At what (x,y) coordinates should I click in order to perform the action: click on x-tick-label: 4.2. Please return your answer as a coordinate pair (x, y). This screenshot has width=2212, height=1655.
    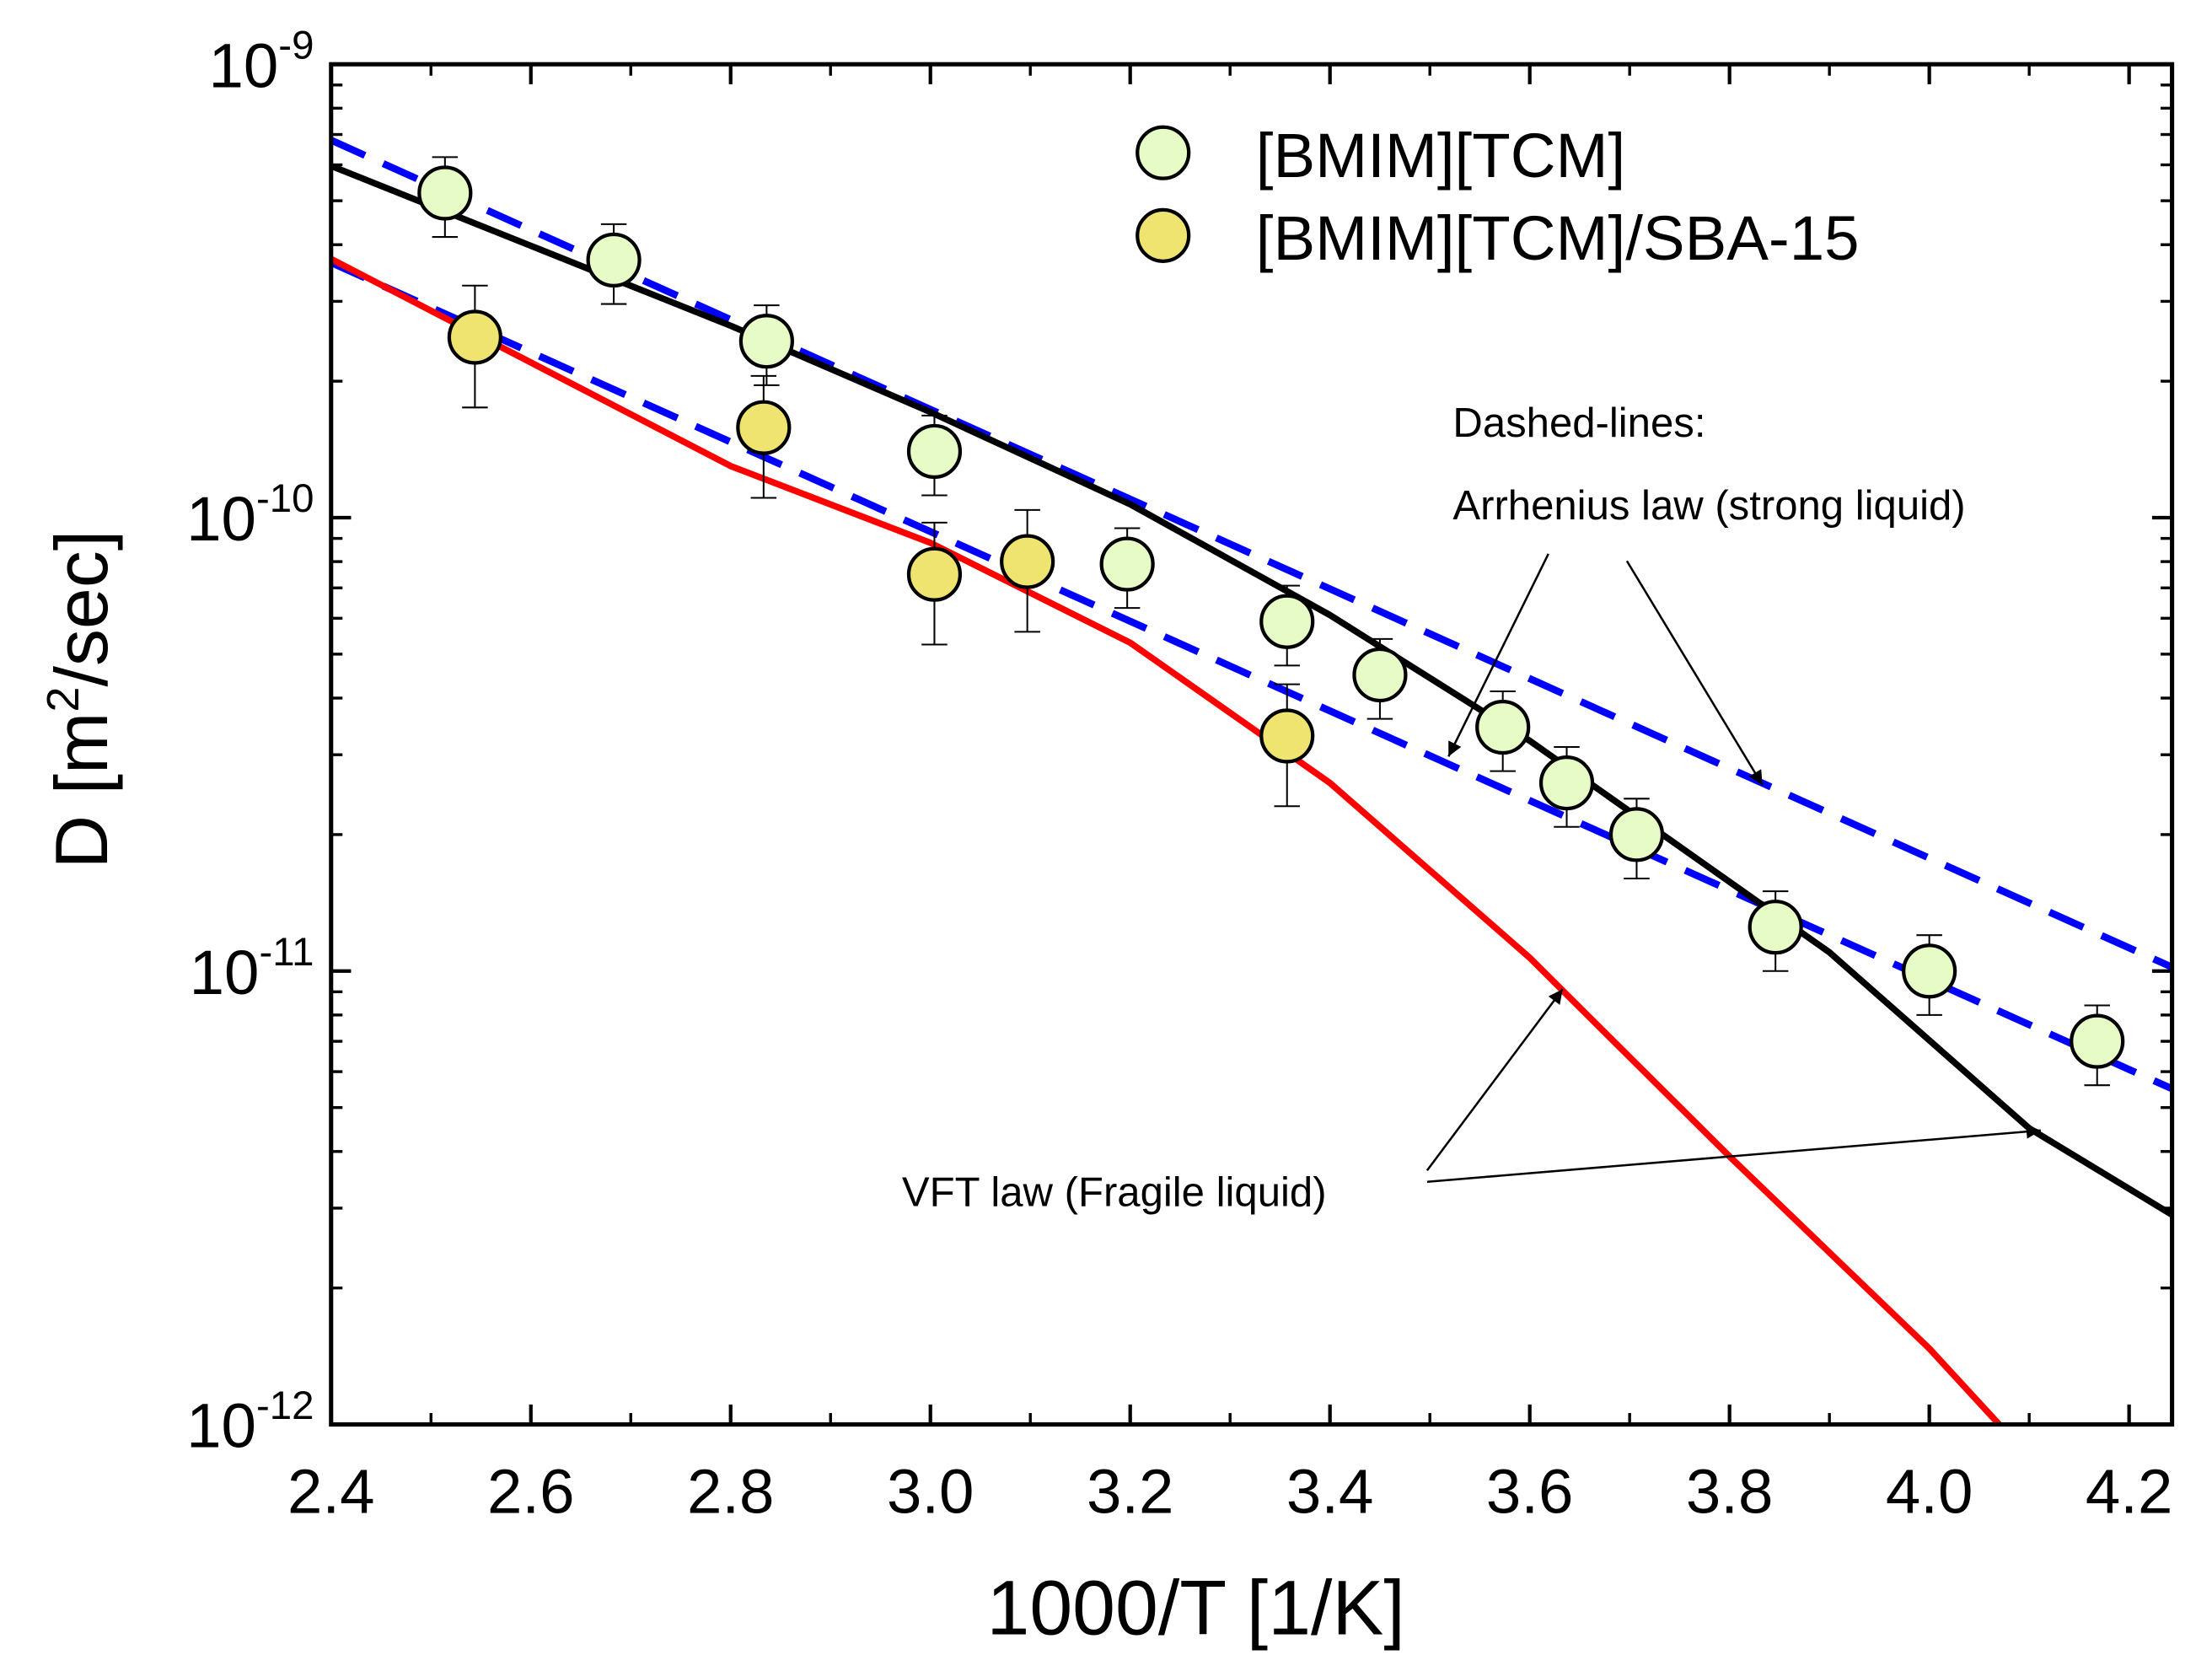
    Looking at the image, I should click on (2130, 1492).